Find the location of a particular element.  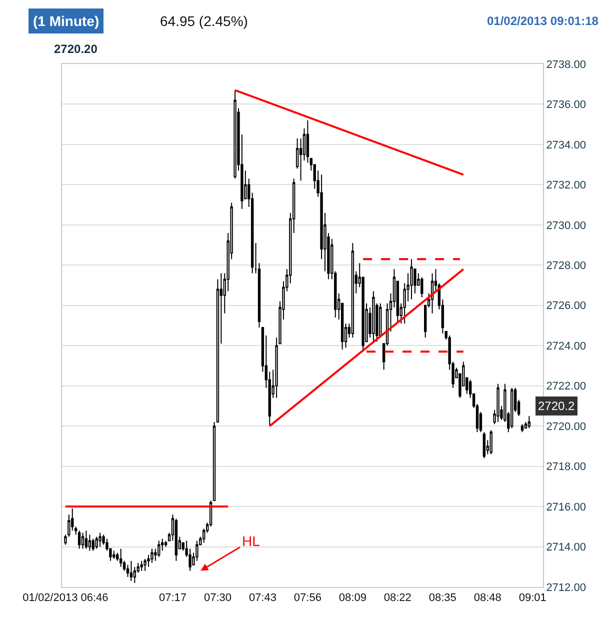

y-tick-label: 2728.00 is located at coordinates (566, 266).